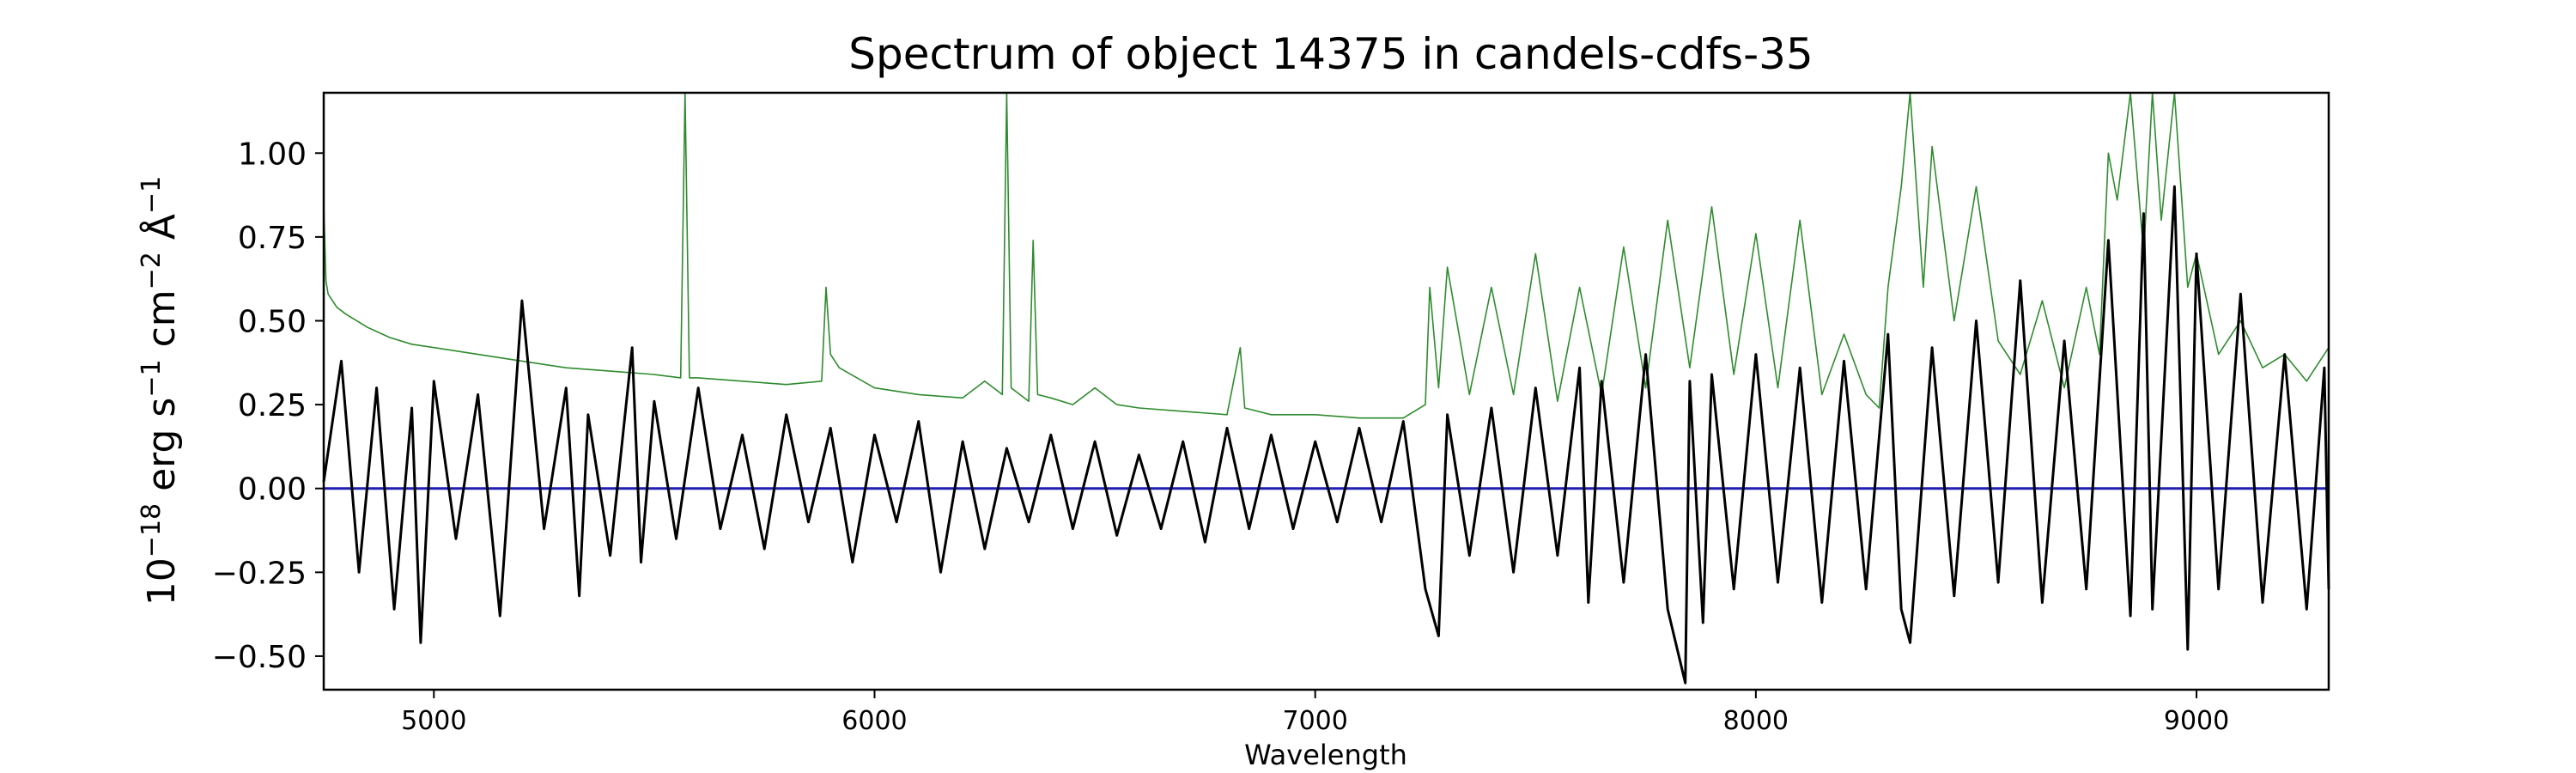  What do you see at coordinates (272, 154) in the screenshot?
I see `y-tick-label: 1.00` at bounding box center [272, 154].